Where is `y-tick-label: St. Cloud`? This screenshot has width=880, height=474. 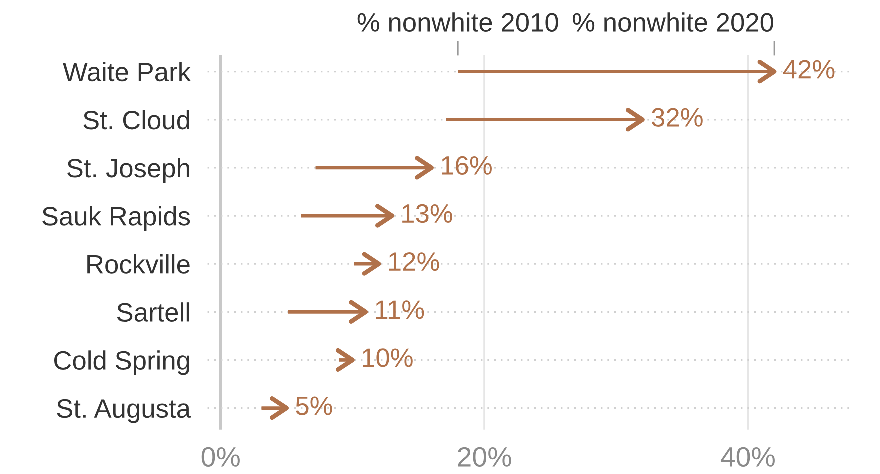 y-tick-label: St. Cloud is located at coordinates (137, 120).